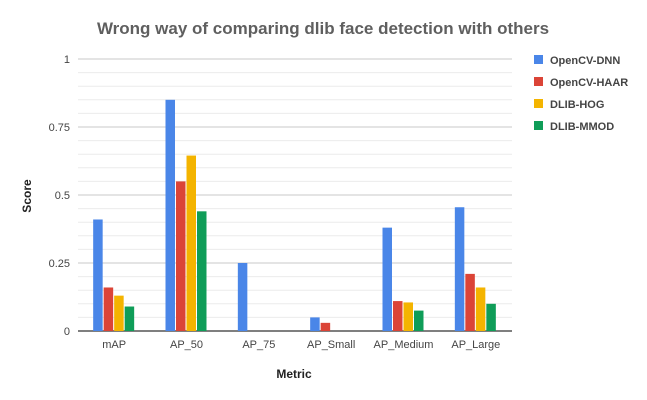 The height and width of the screenshot is (400, 647). What do you see at coordinates (186, 345) in the screenshot?
I see `x-tick-label: AP_50` at bounding box center [186, 345].